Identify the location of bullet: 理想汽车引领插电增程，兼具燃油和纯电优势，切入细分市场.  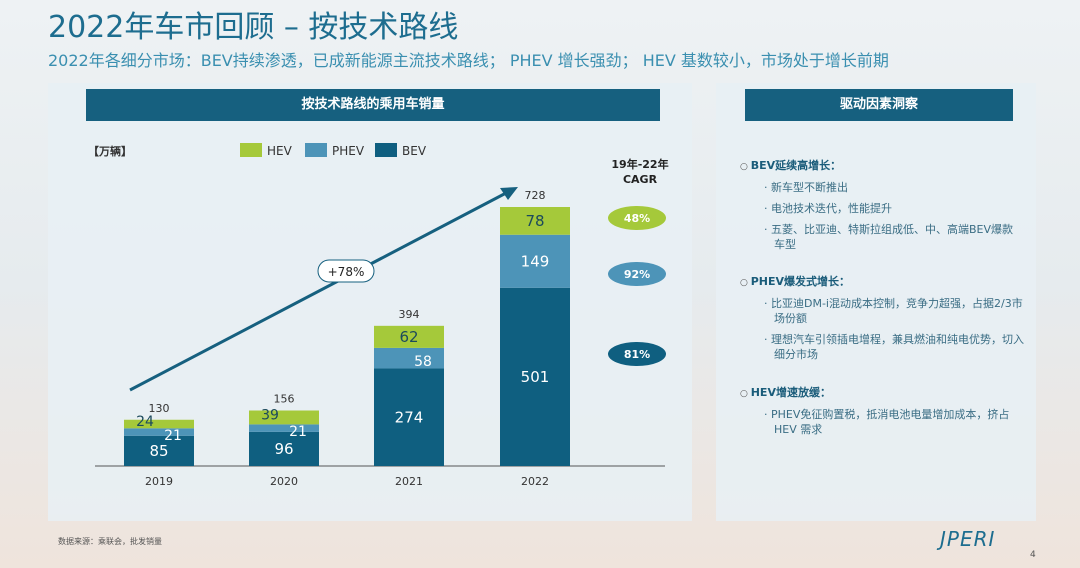
(894, 347).